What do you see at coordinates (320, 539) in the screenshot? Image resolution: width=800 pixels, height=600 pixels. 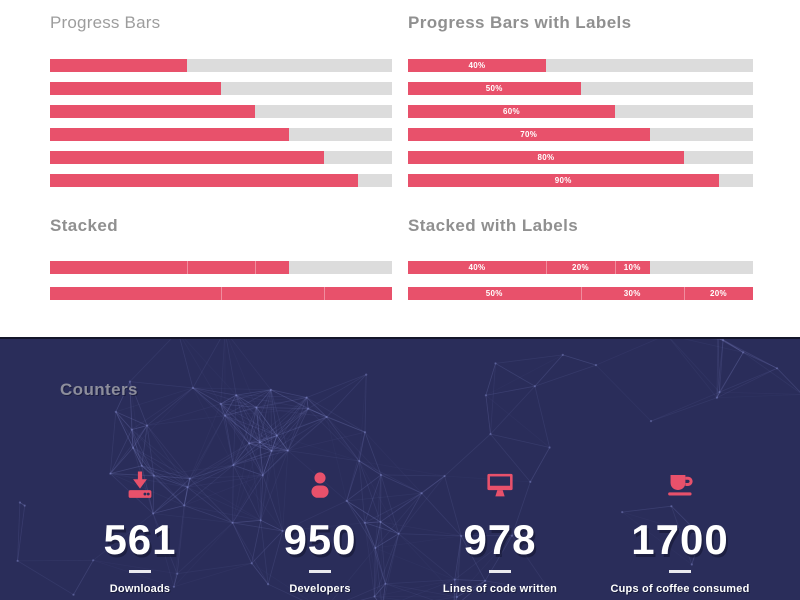 I see `counter-value: 950` at bounding box center [320, 539].